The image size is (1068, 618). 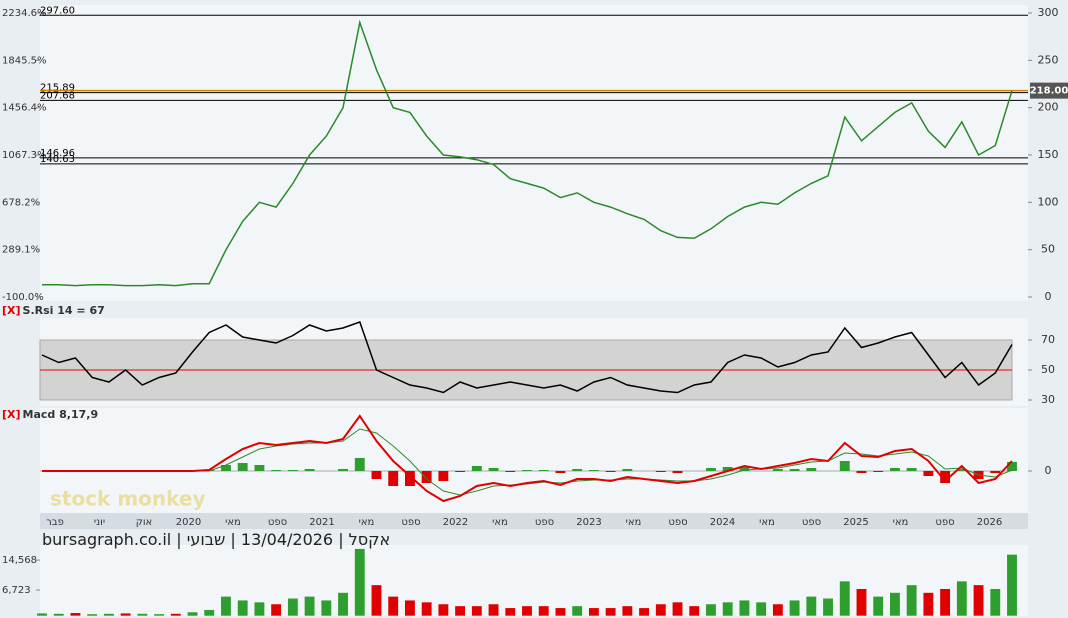 What do you see at coordinates (321, 522) in the screenshot?
I see `x-tick-label: 2021` at bounding box center [321, 522].